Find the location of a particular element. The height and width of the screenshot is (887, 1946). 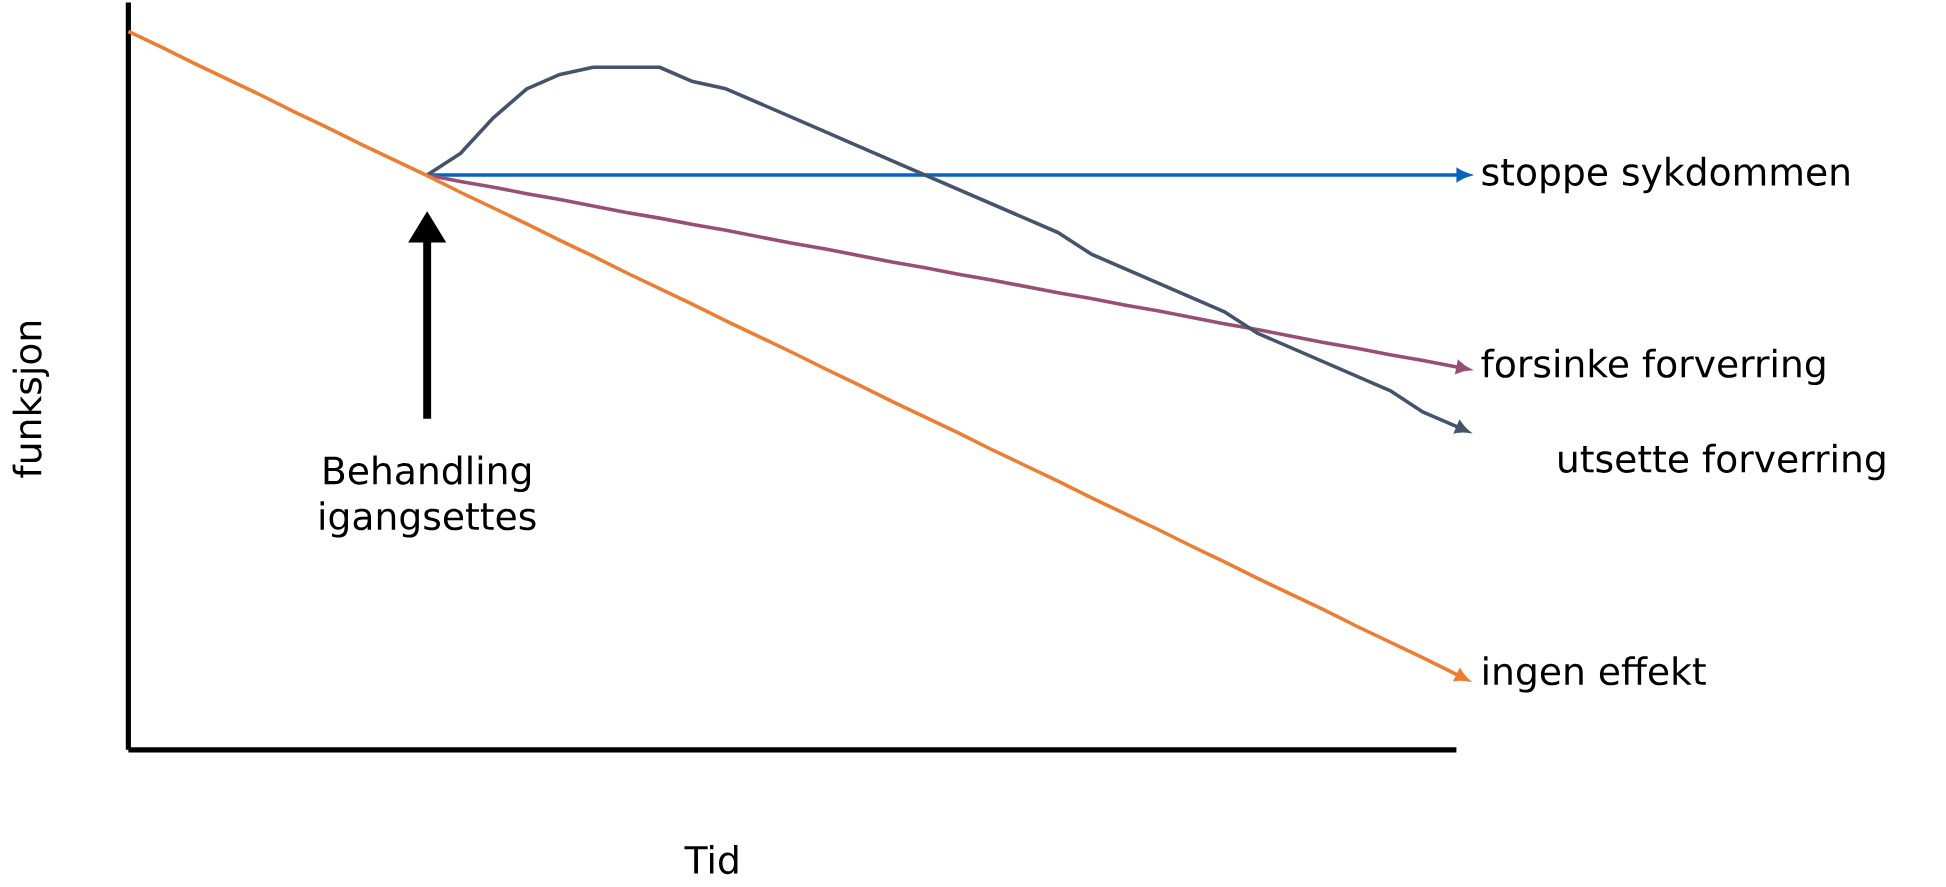

series-label: forsinke forverring is located at coordinates (1653, 367).